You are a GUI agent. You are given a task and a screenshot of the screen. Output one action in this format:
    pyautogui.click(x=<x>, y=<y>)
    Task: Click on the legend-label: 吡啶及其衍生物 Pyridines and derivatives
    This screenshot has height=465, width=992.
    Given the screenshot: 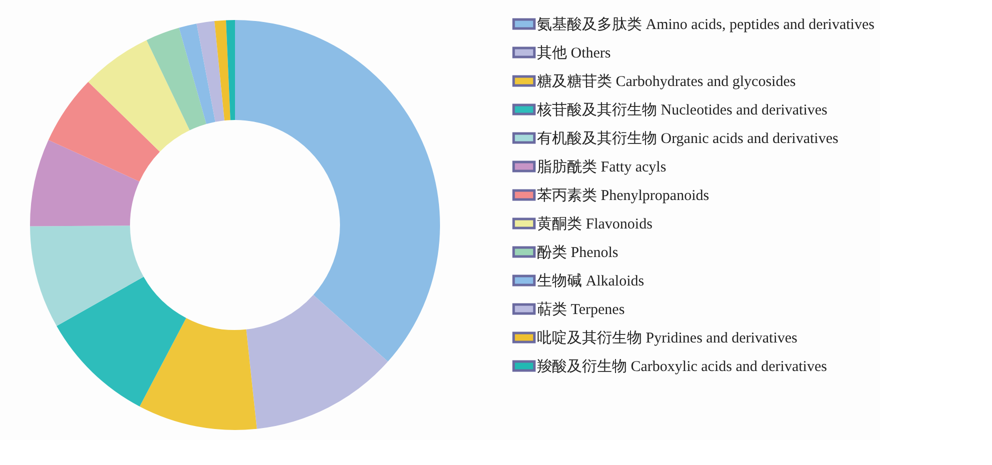 What is the action you would take?
    pyautogui.click(x=667, y=338)
    